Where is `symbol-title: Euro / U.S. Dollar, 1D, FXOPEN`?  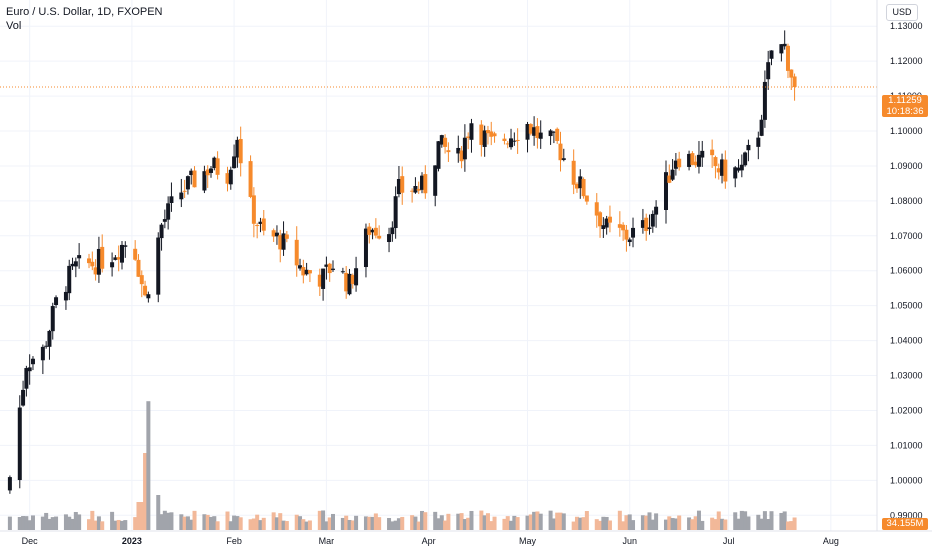
symbol-title: Euro / U.S. Dollar, 1D, FXOPEN is located at coordinates (84, 12).